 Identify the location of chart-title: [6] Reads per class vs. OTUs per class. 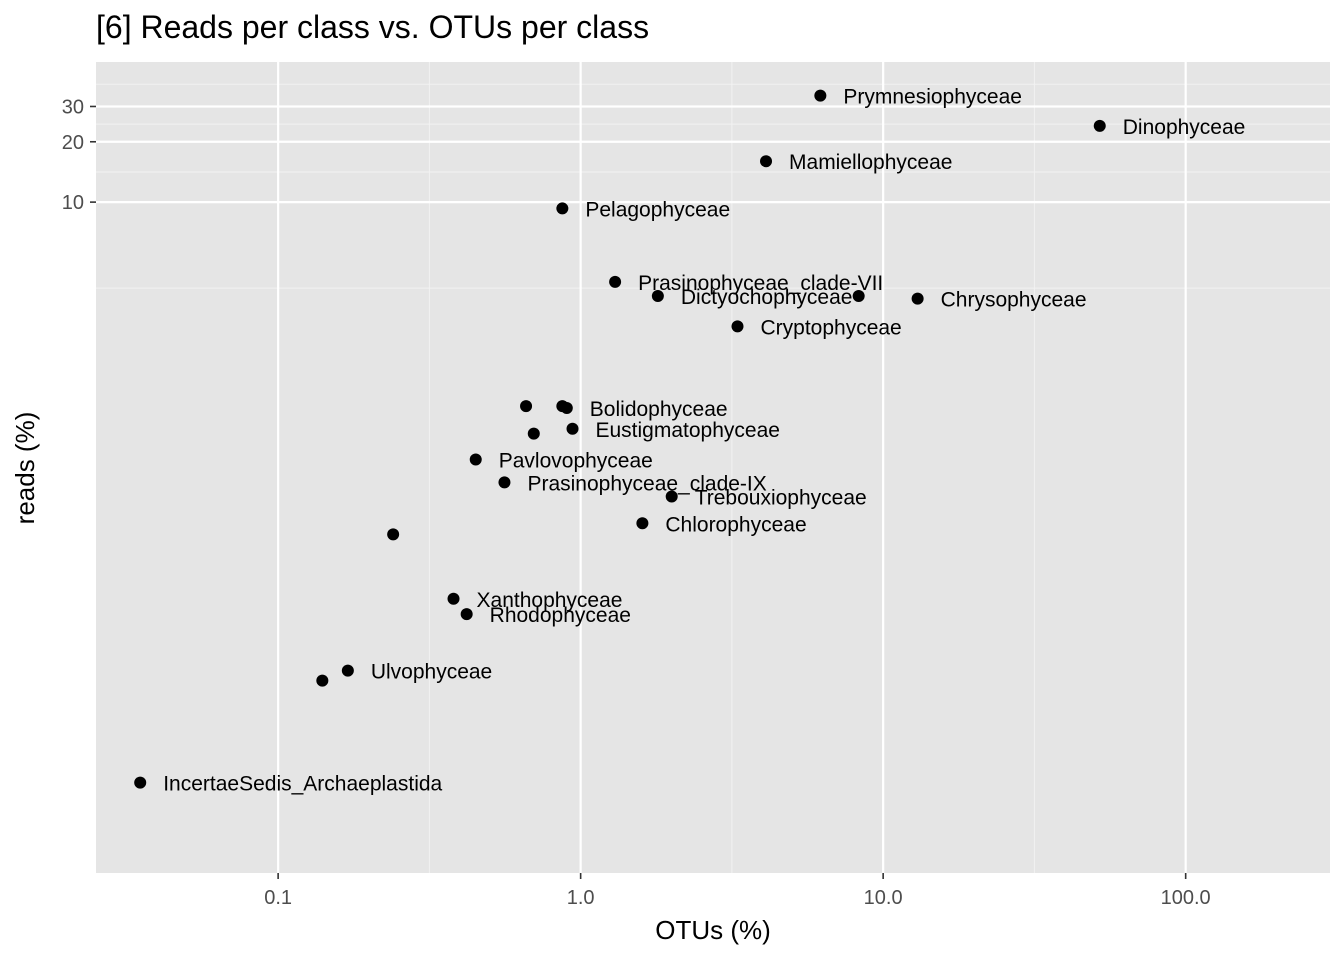
(372, 27).